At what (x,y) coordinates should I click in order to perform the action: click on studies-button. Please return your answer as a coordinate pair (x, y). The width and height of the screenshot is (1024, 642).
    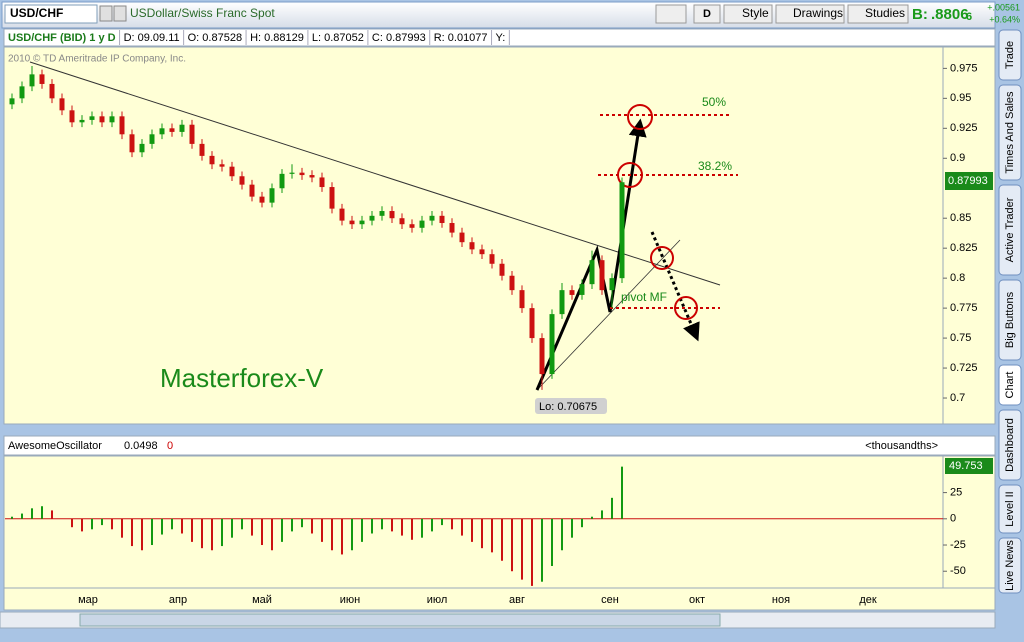
    Looking at the image, I should click on (878, 14).